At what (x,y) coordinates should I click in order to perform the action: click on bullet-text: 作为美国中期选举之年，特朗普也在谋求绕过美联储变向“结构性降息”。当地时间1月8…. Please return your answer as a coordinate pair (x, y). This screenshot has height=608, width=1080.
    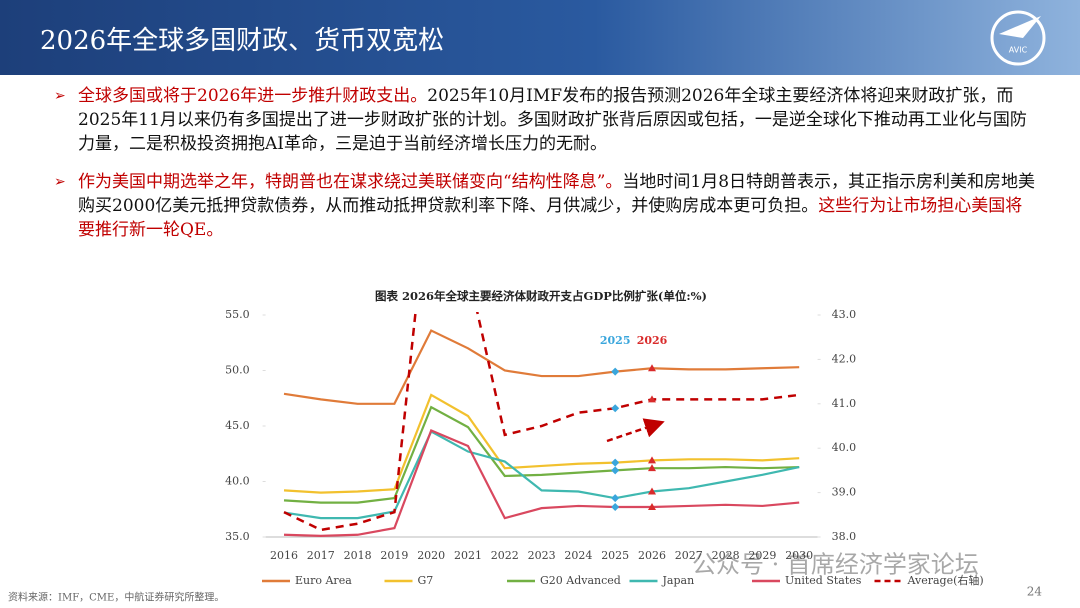
    Looking at the image, I should click on (558, 206).